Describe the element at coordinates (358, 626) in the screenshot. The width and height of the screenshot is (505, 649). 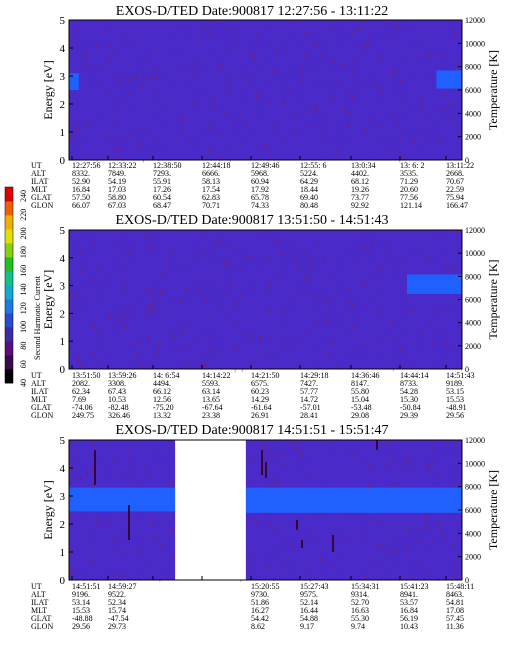
I see `ephemeris-value: 9.74` at that location.